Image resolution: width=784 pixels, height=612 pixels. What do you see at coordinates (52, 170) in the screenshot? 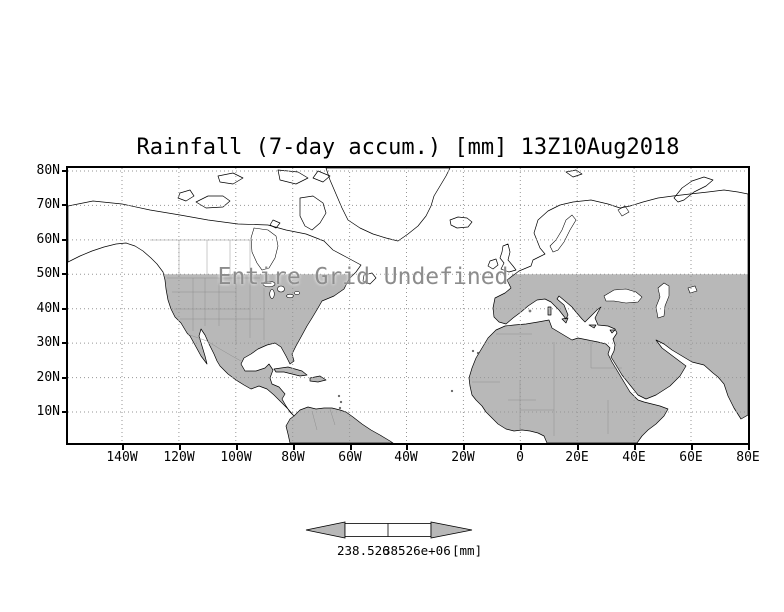
I see `lat-tick-label: 80N` at bounding box center [52, 170].